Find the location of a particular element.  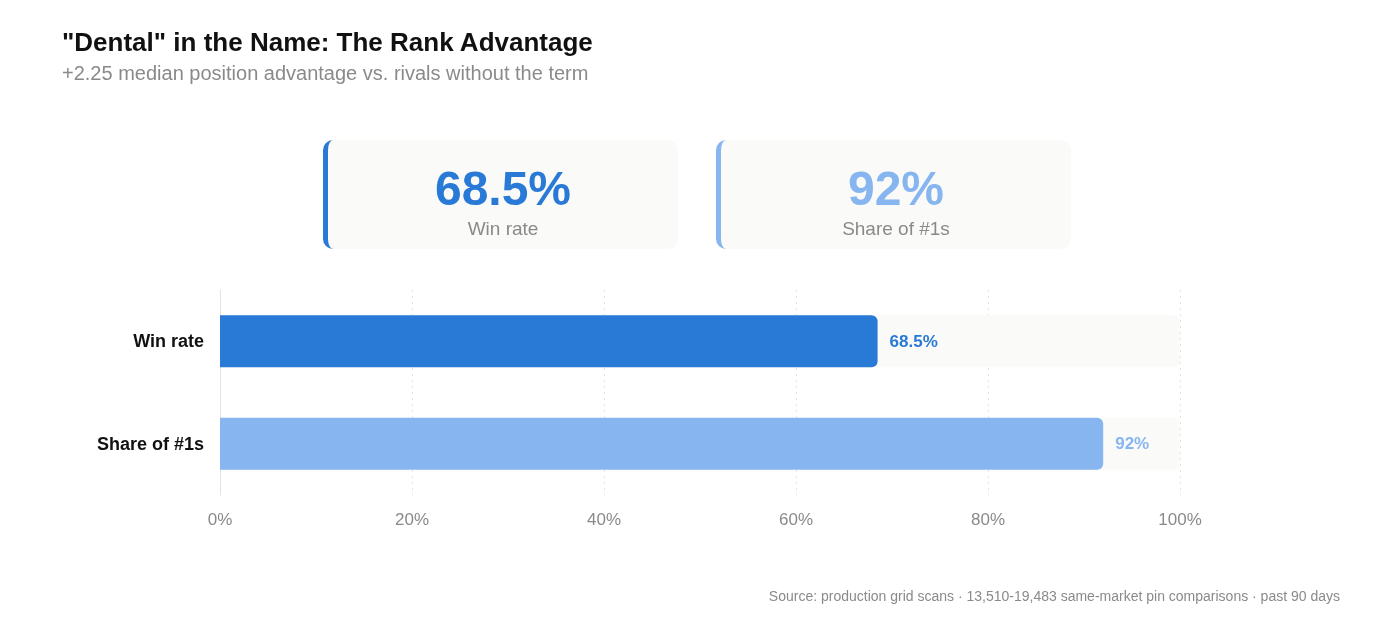

category-label: Share of #1s is located at coordinates (896, 228).